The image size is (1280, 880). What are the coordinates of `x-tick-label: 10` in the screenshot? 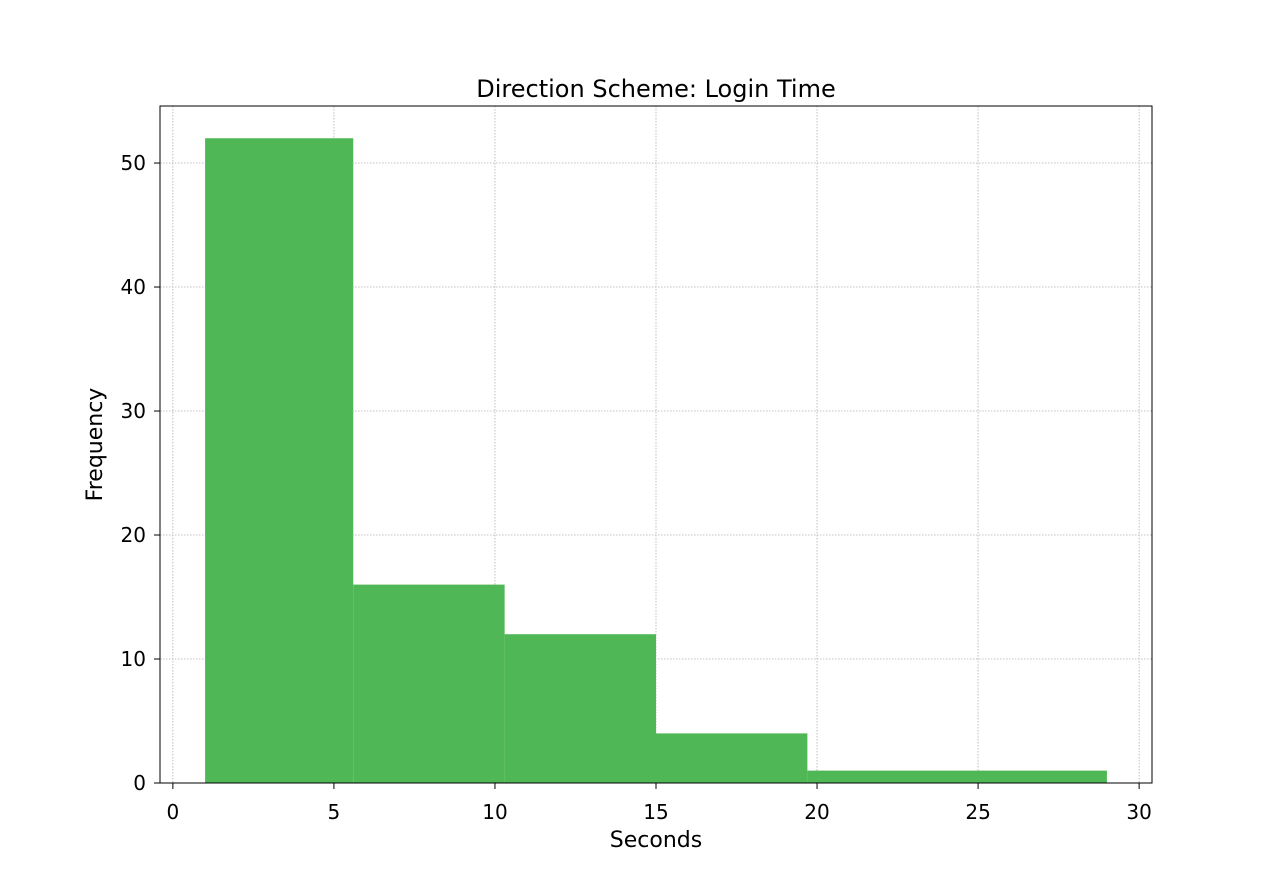 It's located at (494, 812).